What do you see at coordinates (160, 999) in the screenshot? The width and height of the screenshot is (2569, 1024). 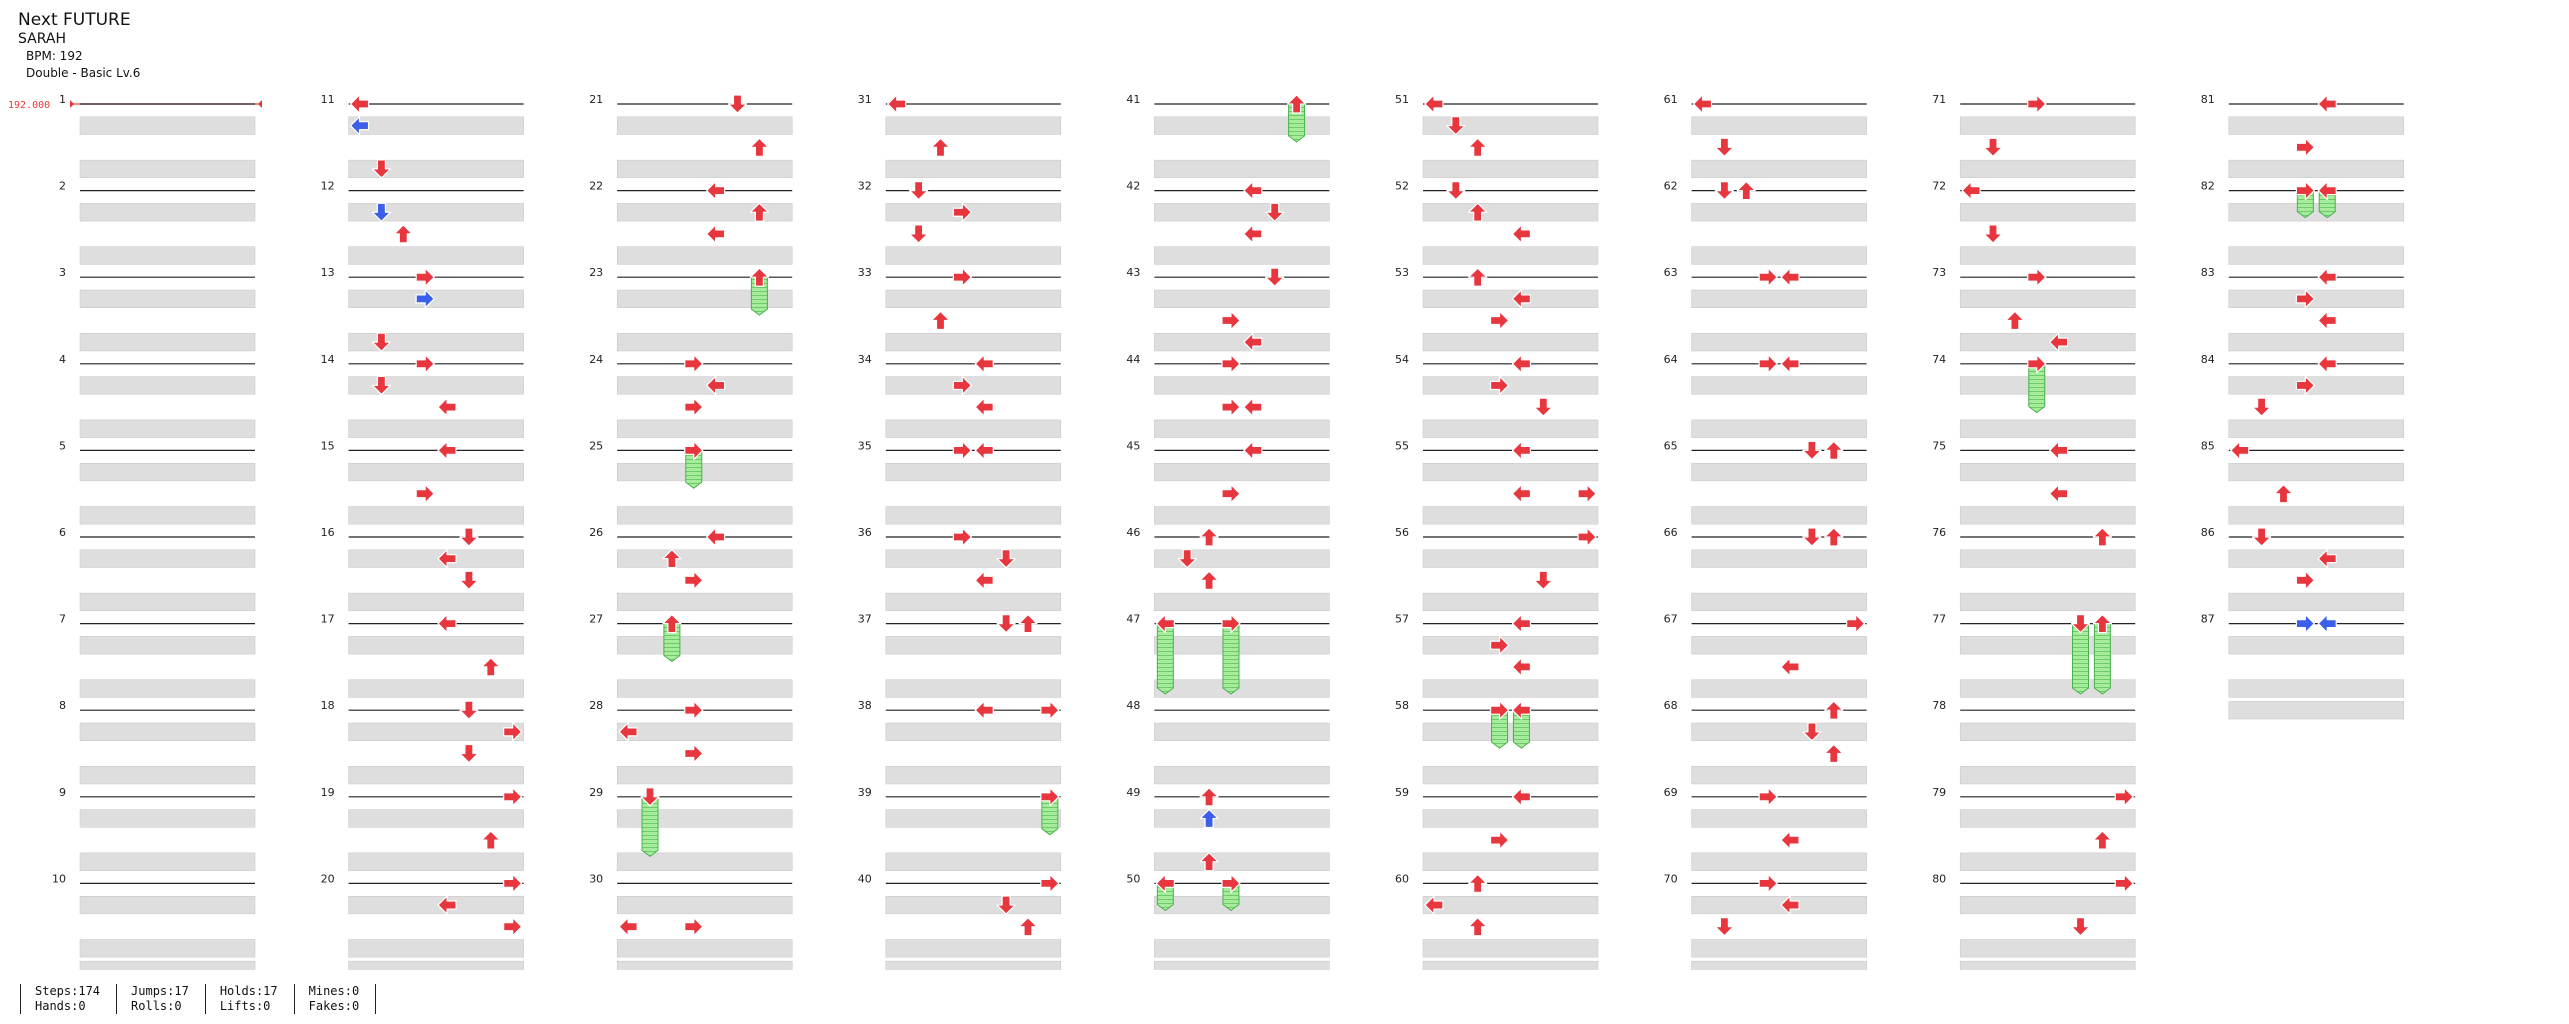 I see `stat-group-jumps: Jumps:17 Rolls:0` at bounding box center [160, 999].